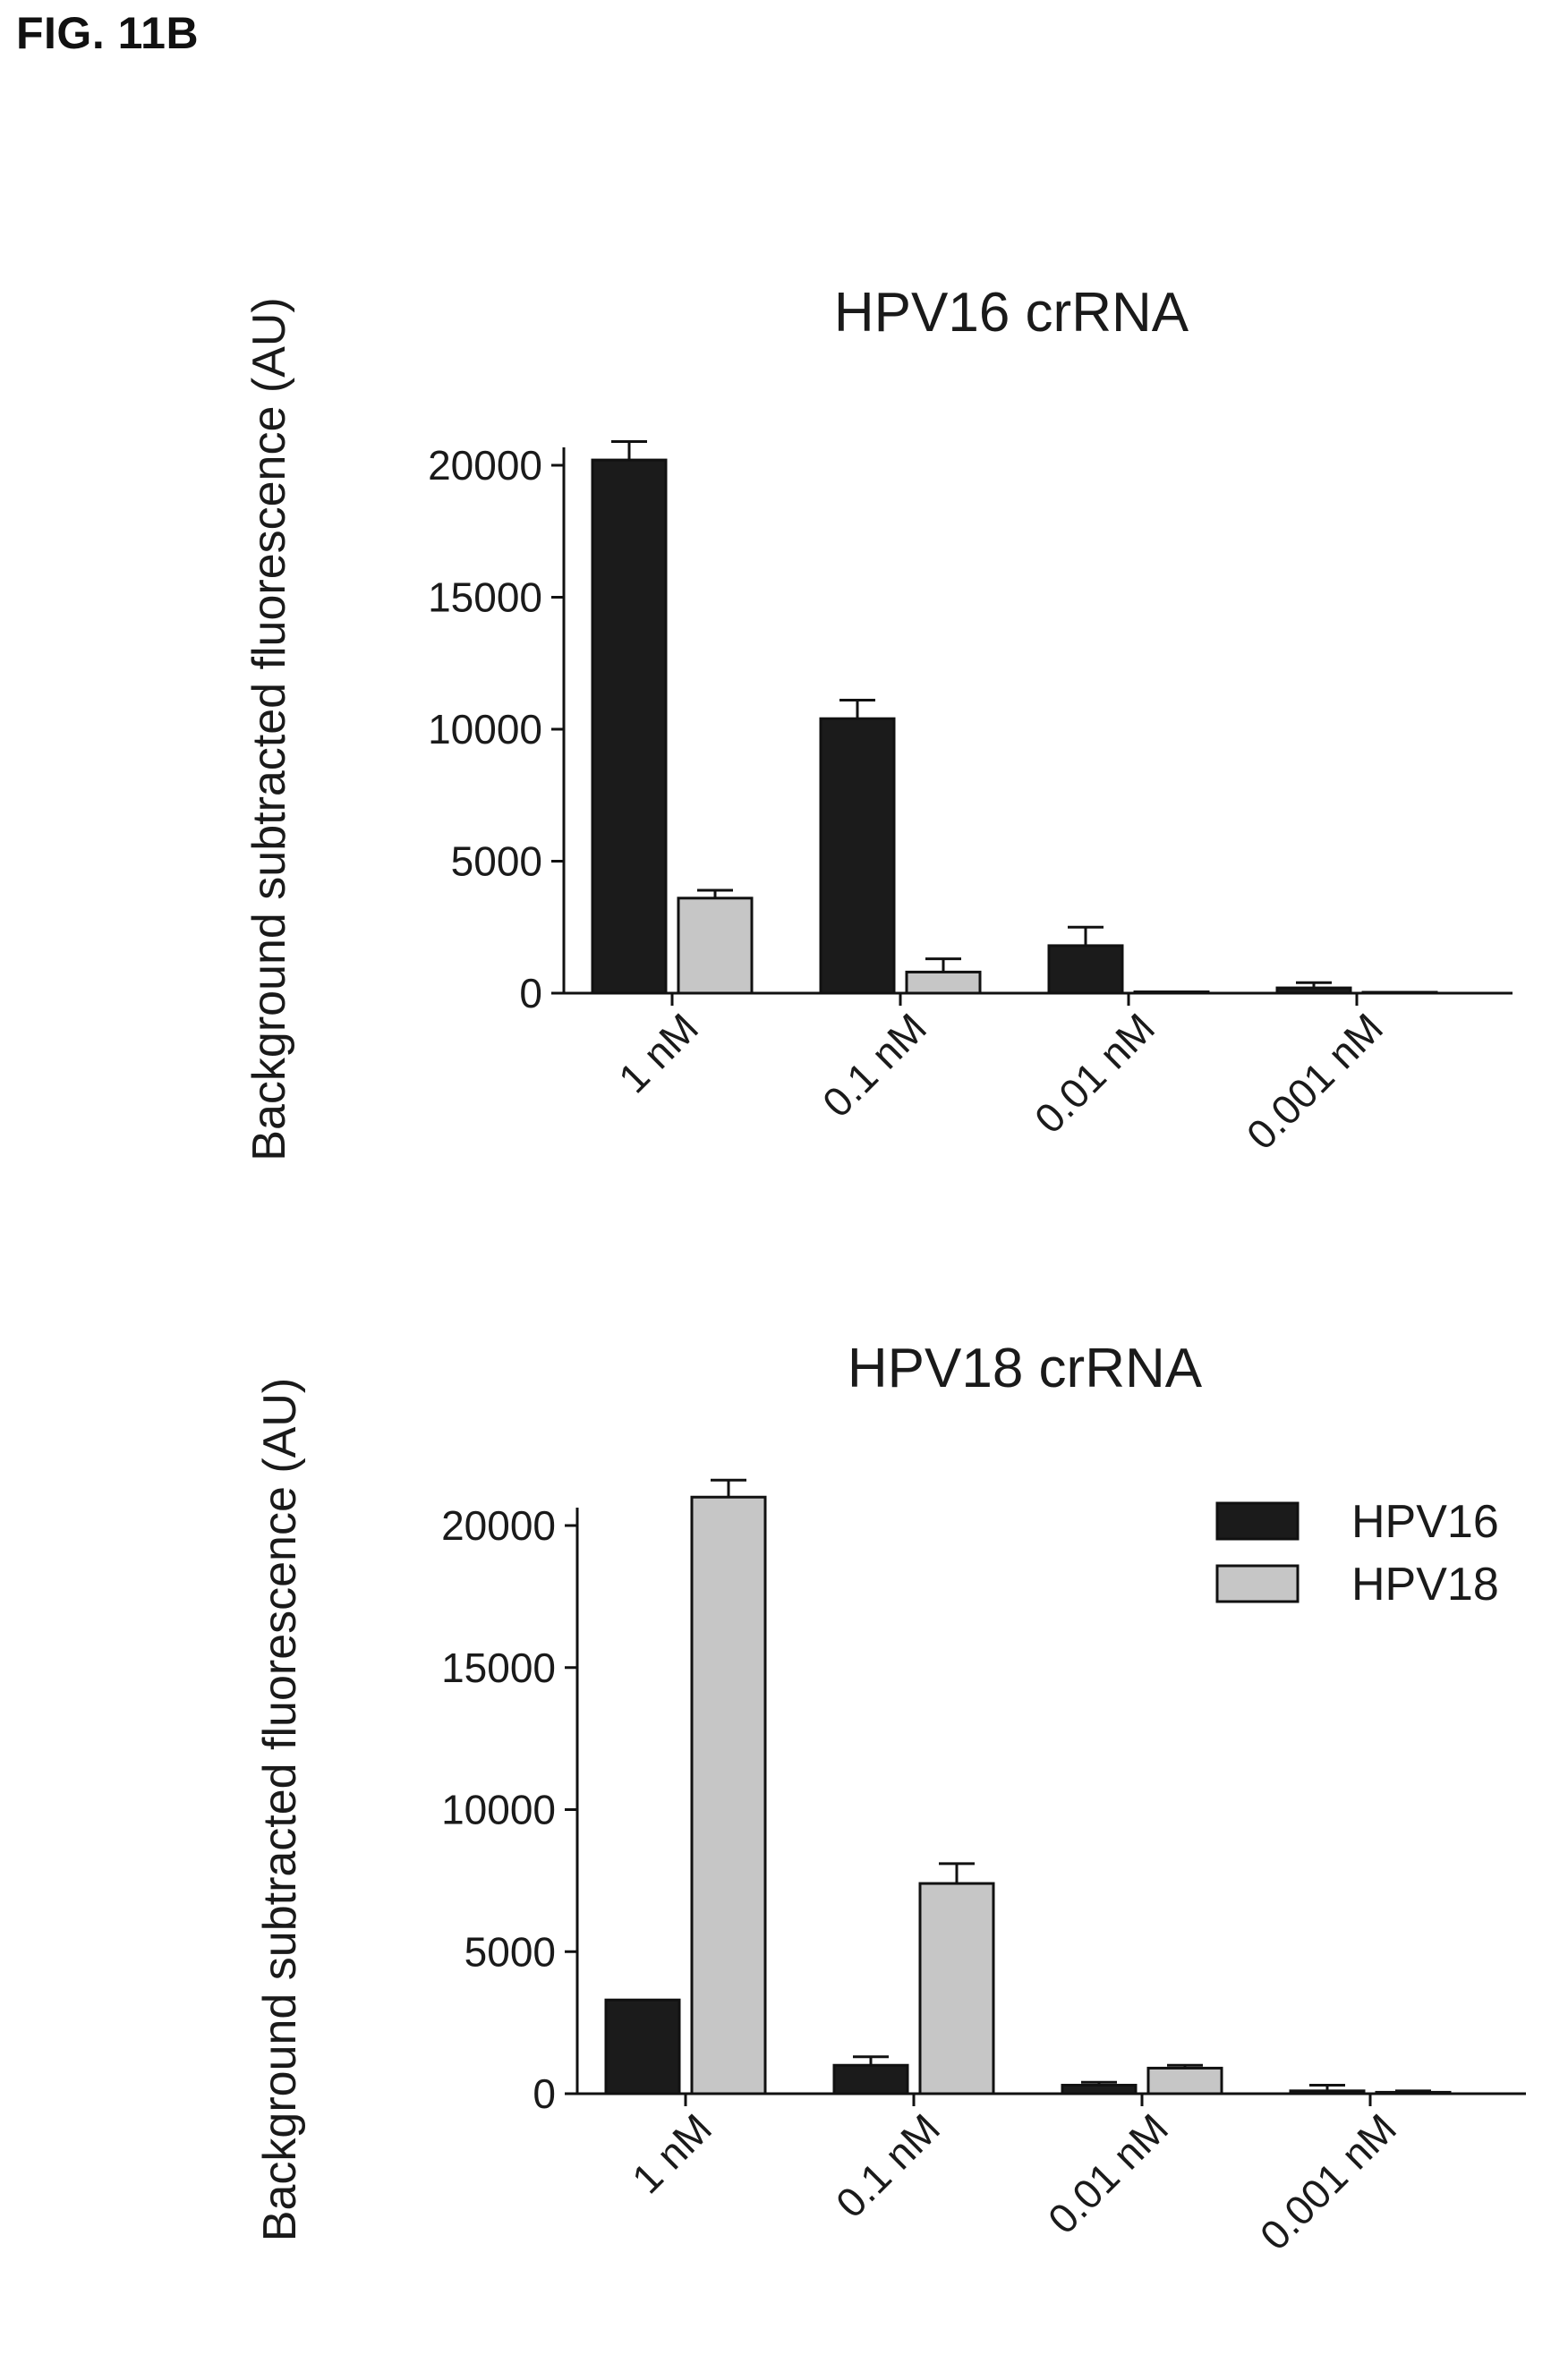  I want to click on chart-title: HPV16 crRNA, so click(1011, 313).